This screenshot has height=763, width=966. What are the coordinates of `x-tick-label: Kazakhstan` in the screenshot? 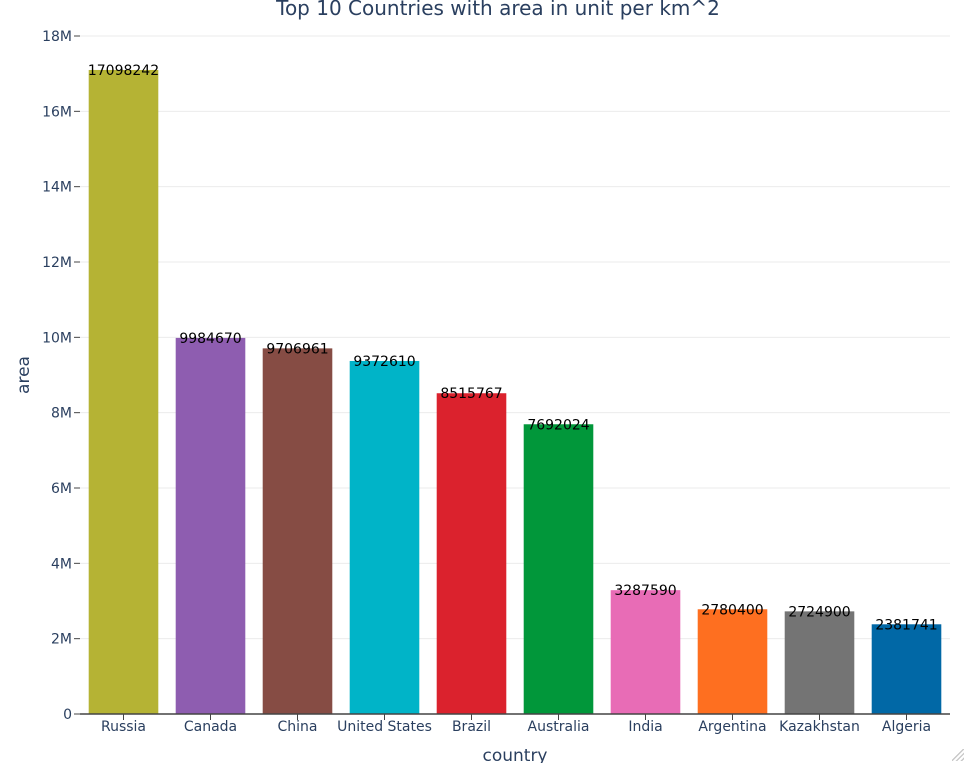 It's located at (819, 727).